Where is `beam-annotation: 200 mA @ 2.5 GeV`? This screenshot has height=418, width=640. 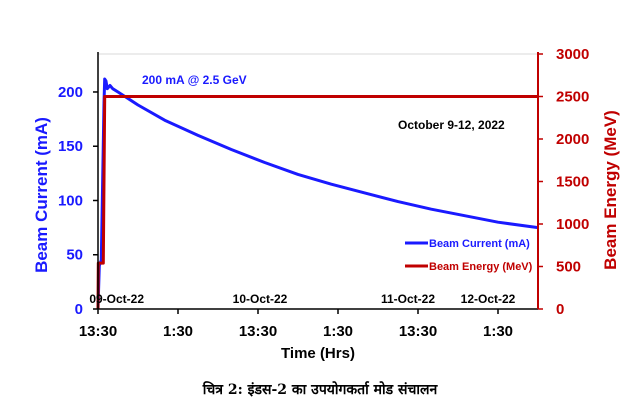
beam-annotation: 200 mA @ 2.5 GeV is located at coordinates (194, 80).